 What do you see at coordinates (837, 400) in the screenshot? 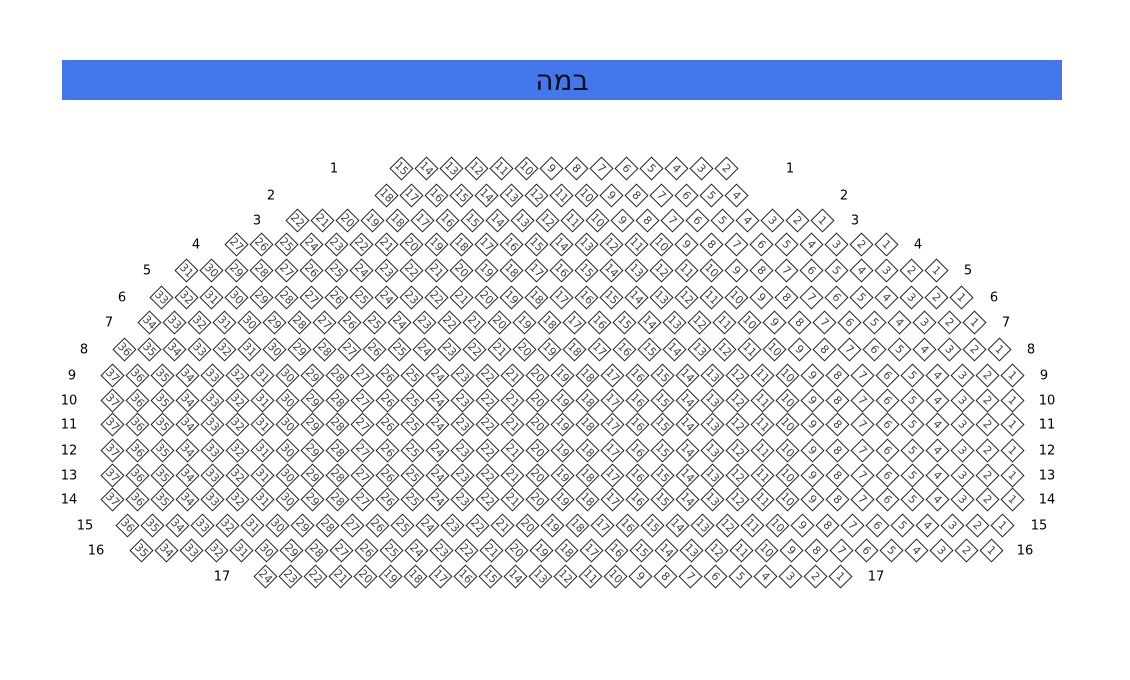
I see `seat-row10-8: 8` at bounding box center [837, 400].